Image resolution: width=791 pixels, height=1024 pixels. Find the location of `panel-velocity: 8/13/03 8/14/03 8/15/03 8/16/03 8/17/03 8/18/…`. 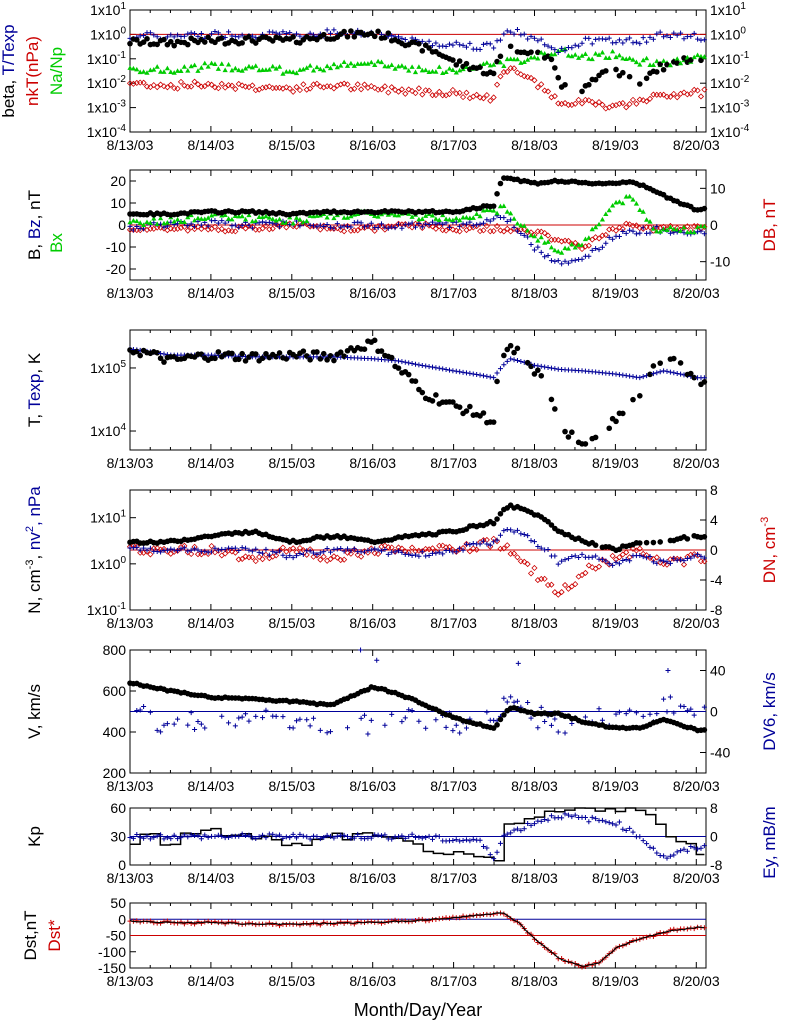

panel-velocity: 8/13/03 8/14/03 8/15/03 8/16/03 8/17/03 8/18/… is located at coordinates (402, 718).